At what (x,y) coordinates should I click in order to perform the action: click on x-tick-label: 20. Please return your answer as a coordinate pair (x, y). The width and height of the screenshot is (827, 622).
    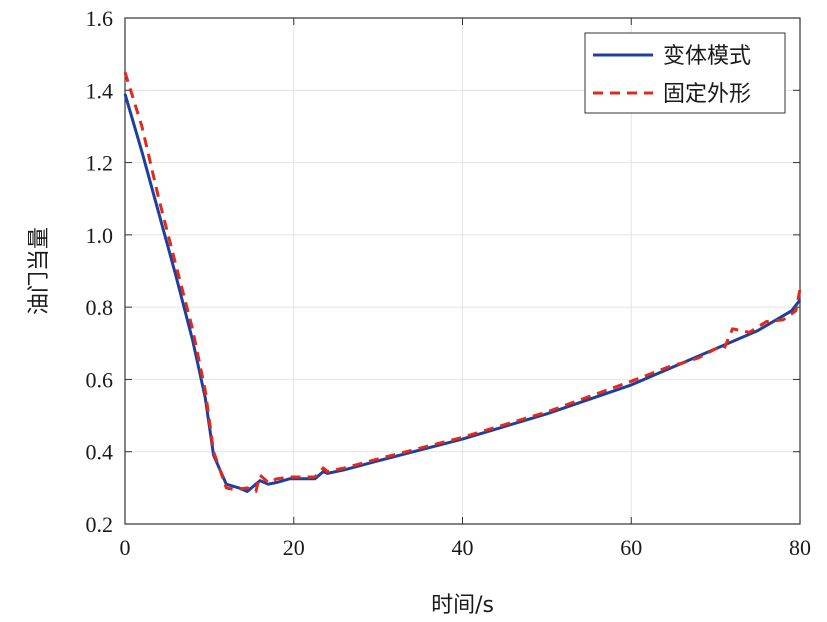
    Looking at the image, I should click on (294, 547).